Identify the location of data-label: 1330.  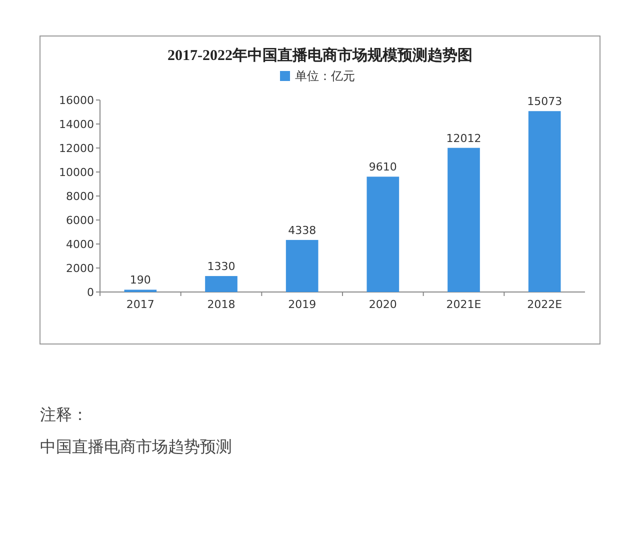
(221, 267).